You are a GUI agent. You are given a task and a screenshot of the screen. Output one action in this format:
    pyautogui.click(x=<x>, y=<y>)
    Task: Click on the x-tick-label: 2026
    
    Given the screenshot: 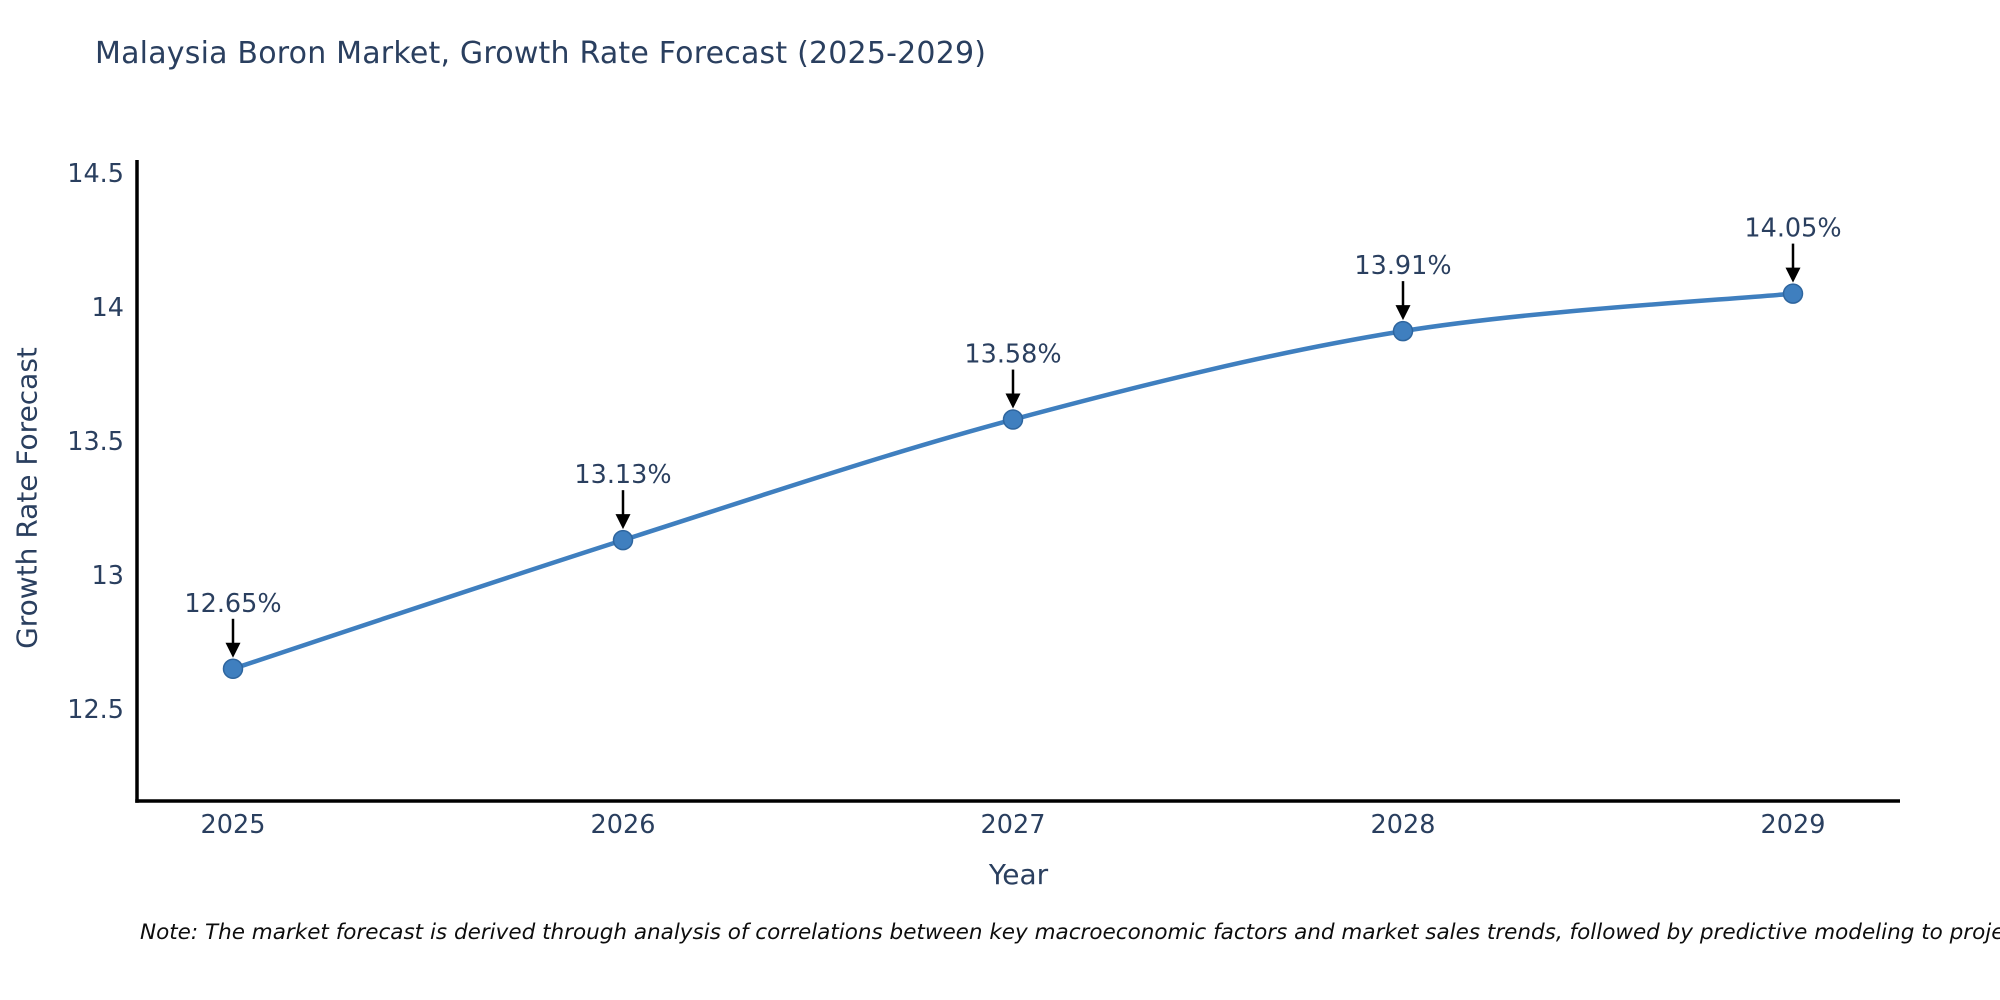 What is the action you would take?
    pyautogui.click(x=623, y=825)
    